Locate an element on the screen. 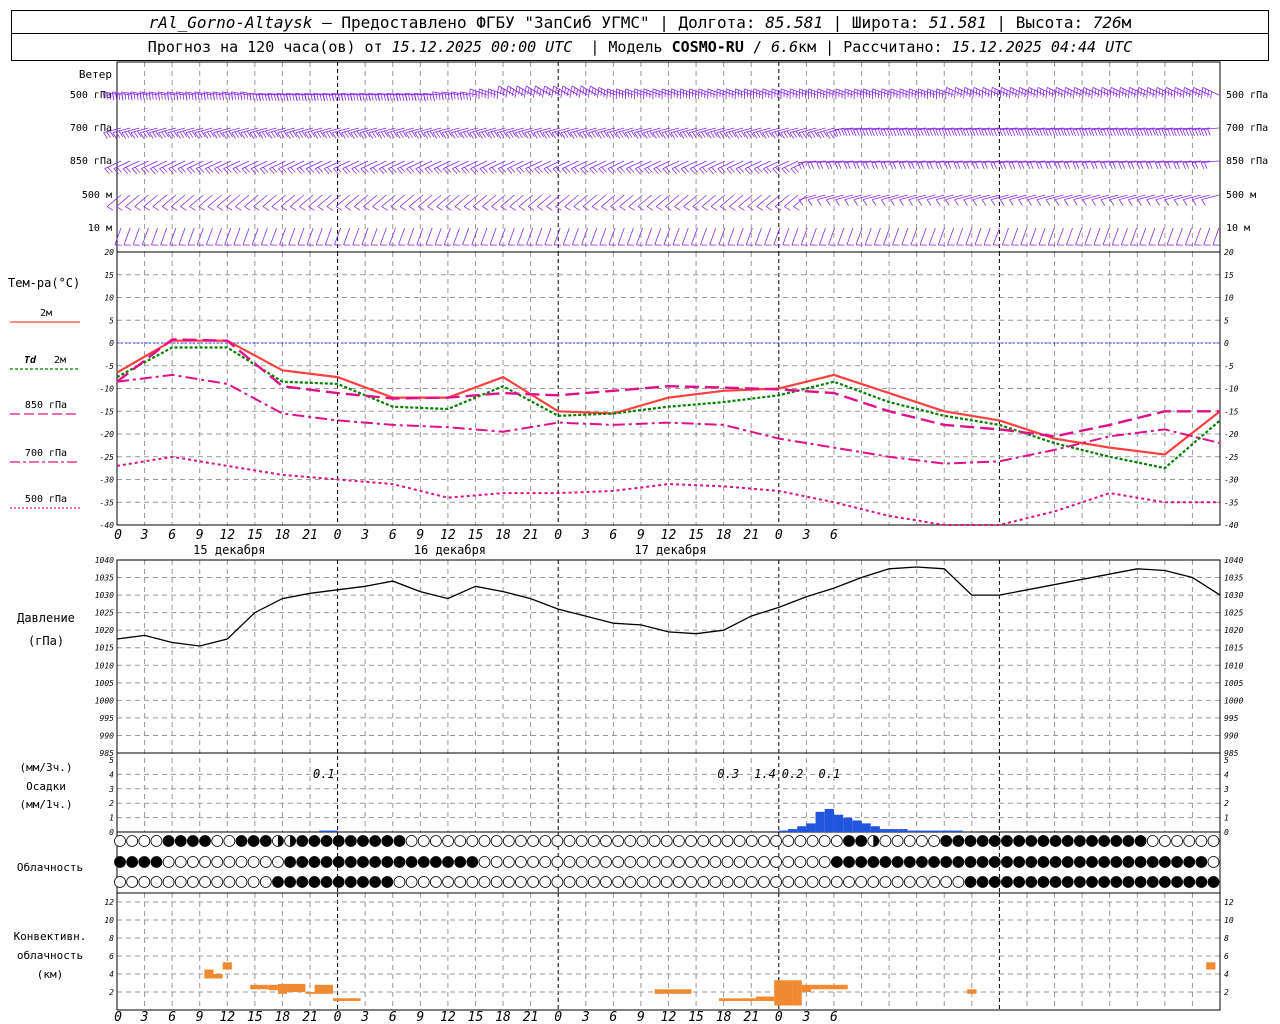 The height and width of the screenshot is (1024, 1280). cloud-symbol-half is located at coordinates (876, 841).